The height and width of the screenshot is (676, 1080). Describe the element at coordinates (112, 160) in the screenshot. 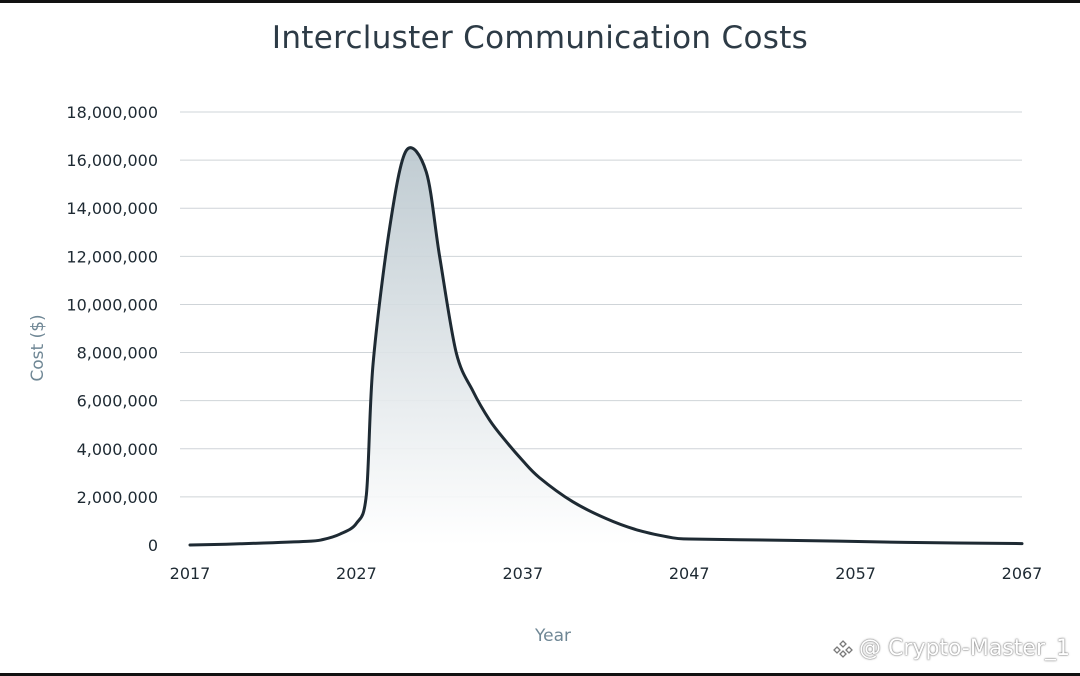

I see `y-tick-label: 16,000,000` at that location.